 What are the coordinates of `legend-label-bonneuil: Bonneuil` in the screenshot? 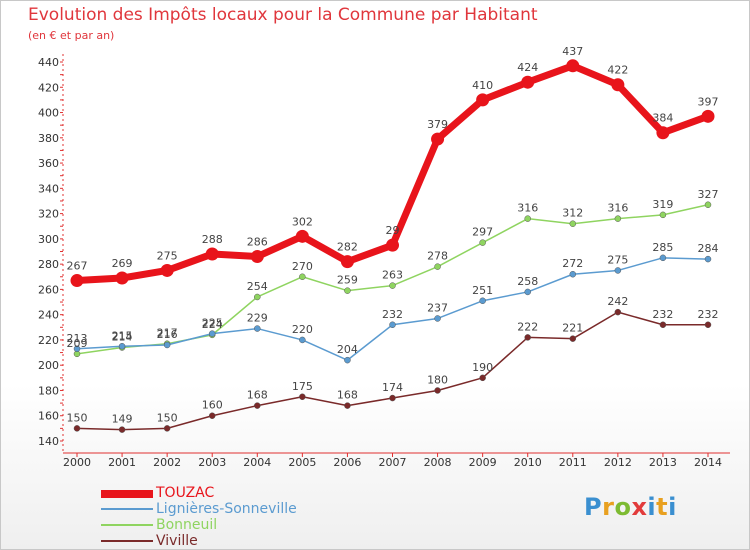 It's located at (187, 525).